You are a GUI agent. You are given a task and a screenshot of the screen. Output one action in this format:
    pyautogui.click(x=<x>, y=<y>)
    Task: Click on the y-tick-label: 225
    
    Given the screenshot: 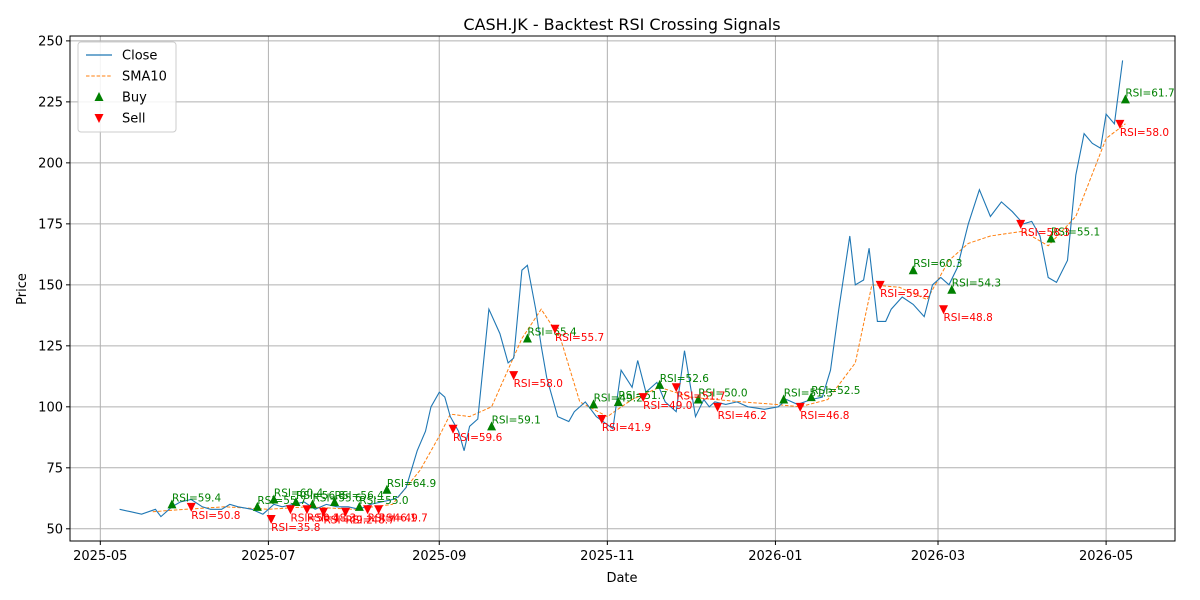 What is the action you would take?
    pyautogui.click(x=50, y=102)
    